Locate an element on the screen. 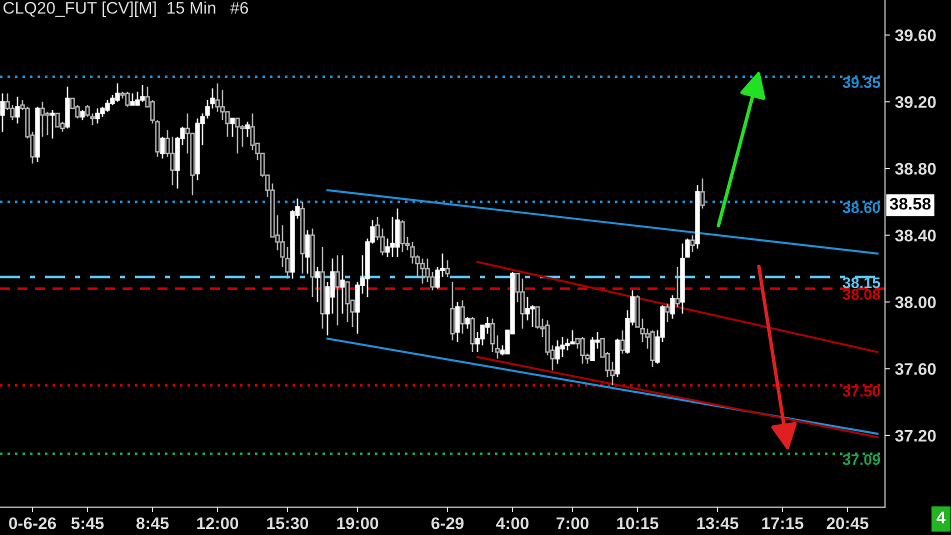  x-tick-label: 7:00 is located at coordinates (572, 523).